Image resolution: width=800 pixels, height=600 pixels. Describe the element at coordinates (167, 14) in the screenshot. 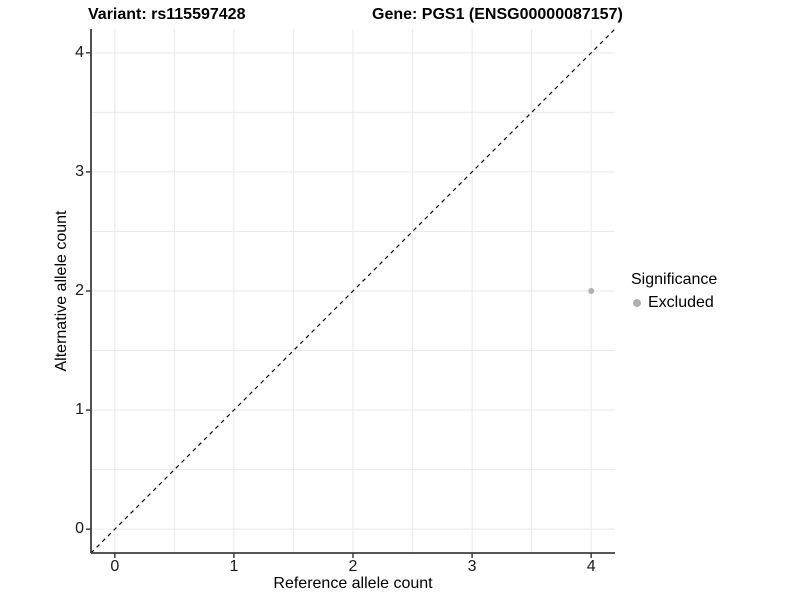

I see `plot-title-variant: Variant: rs115597428` at that location.